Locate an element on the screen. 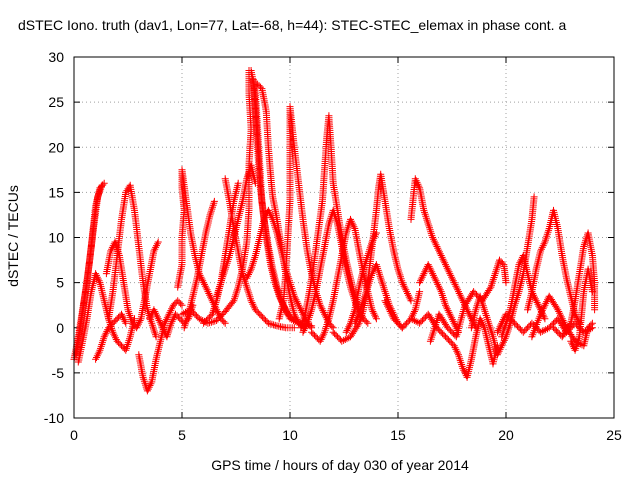  x-tick-label: 10 is located at coordinates (290, 435).